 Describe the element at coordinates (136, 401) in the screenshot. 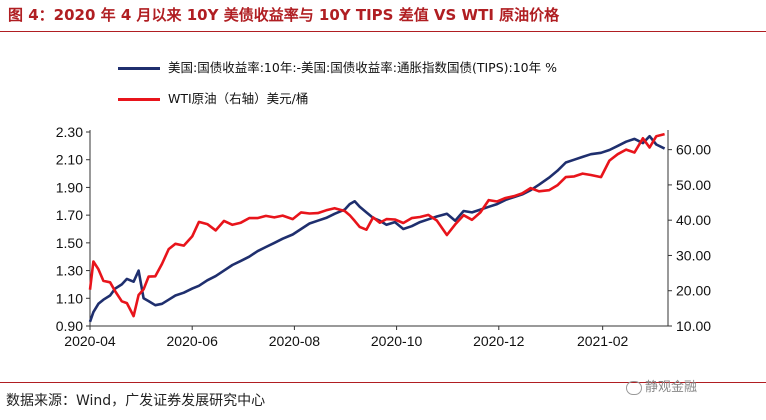

I see `data-source: 数据来源：Wind，广发证券发展研究中心` at that location.